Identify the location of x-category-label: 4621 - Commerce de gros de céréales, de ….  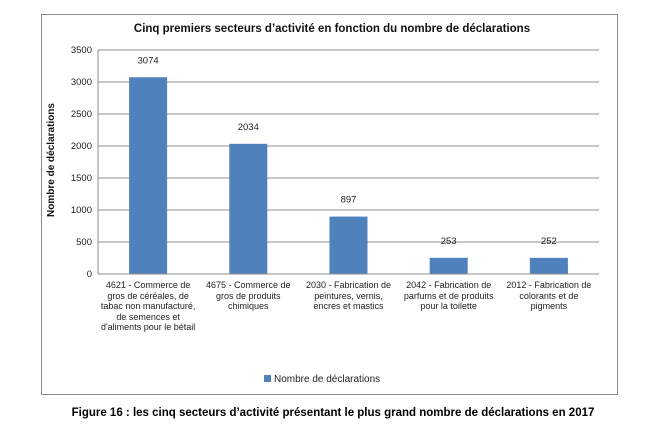
(148, 306).